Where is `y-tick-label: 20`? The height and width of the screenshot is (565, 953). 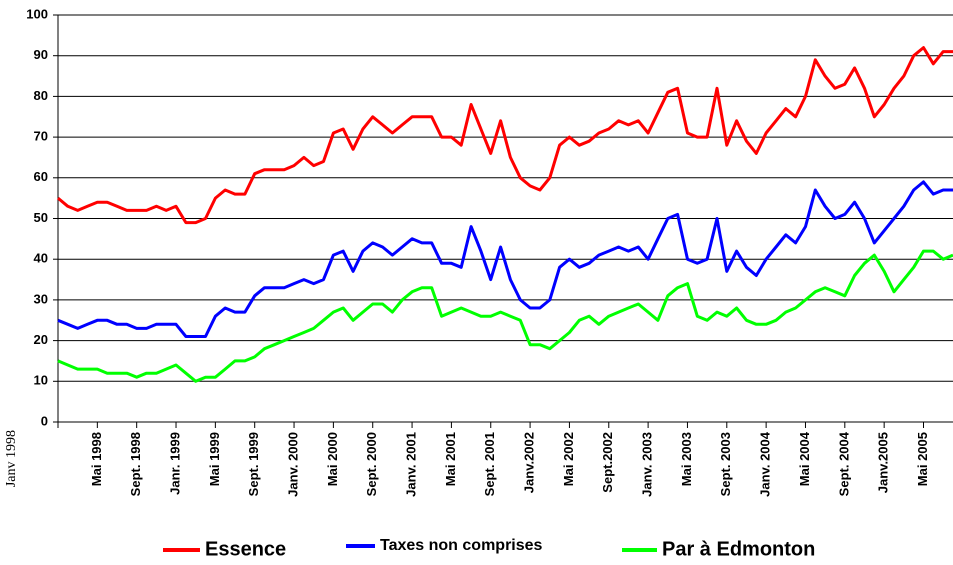 y-tick-label: 20 is located at coordinates (41, 339).